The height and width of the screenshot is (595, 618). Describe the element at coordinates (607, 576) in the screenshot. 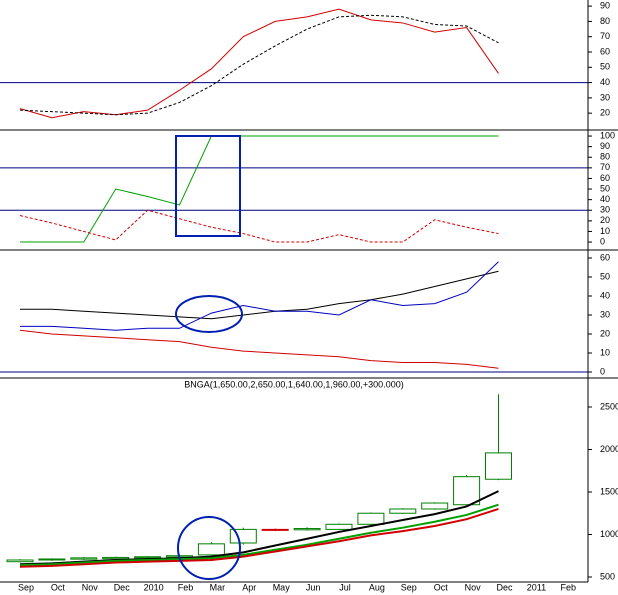

I see `y-tick-label: 500` at that location.